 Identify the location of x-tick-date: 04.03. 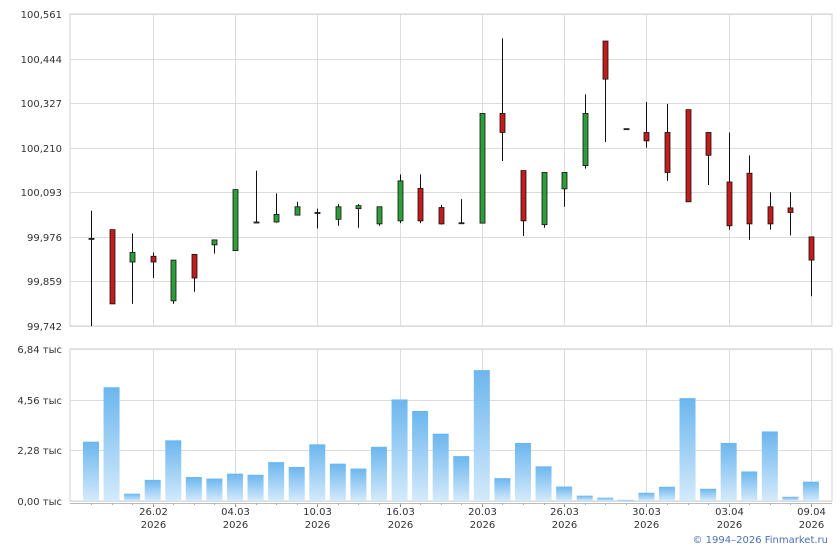
(235, 512).